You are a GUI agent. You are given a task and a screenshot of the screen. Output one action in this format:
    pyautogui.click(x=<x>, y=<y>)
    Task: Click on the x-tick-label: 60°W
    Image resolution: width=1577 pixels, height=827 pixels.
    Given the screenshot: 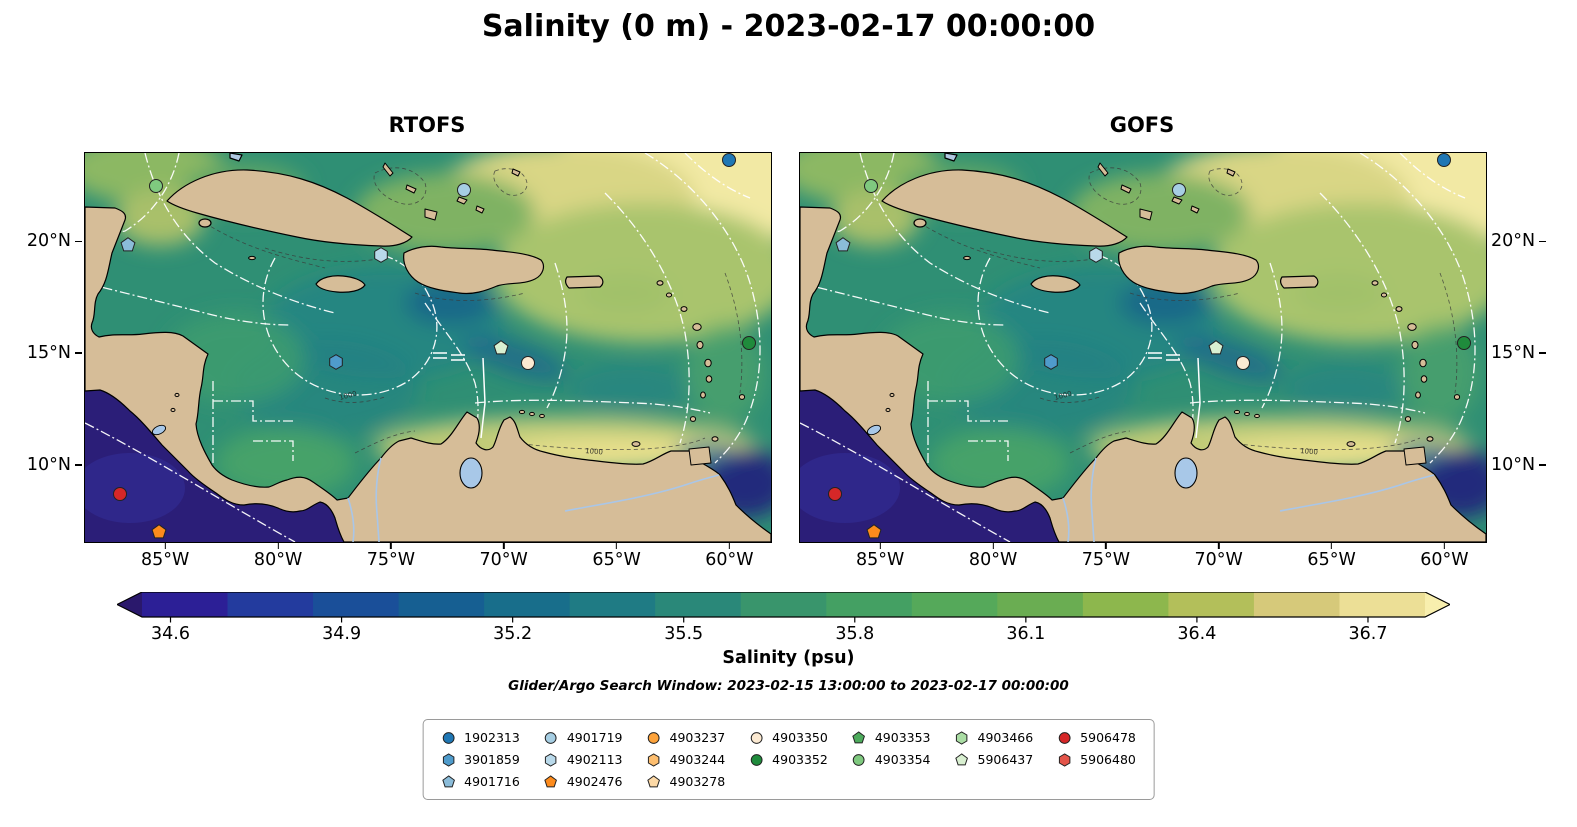 What is the action you would take?
    pyautogui.click(x=729, y=560)
    